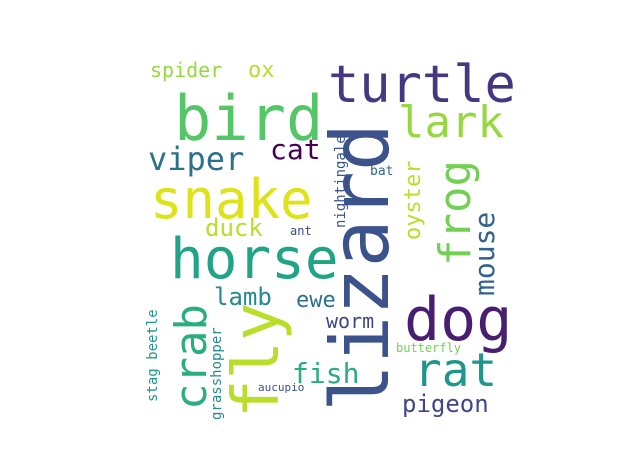 The width and height of the screenshot is (640, 476). What do you see at coordinates (234, 228) in the screenshot?
I see `word-duck: duck` at bounding box center [234, 228].